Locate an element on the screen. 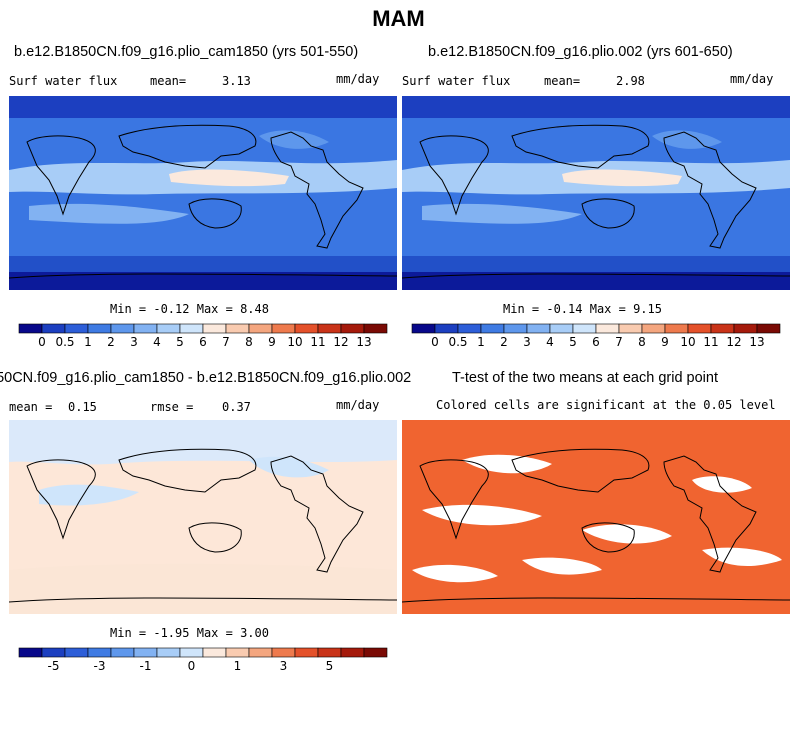 The image size is (797, 733). colorbar-1-tick-label: 11 is located at coordinates (317, 342).